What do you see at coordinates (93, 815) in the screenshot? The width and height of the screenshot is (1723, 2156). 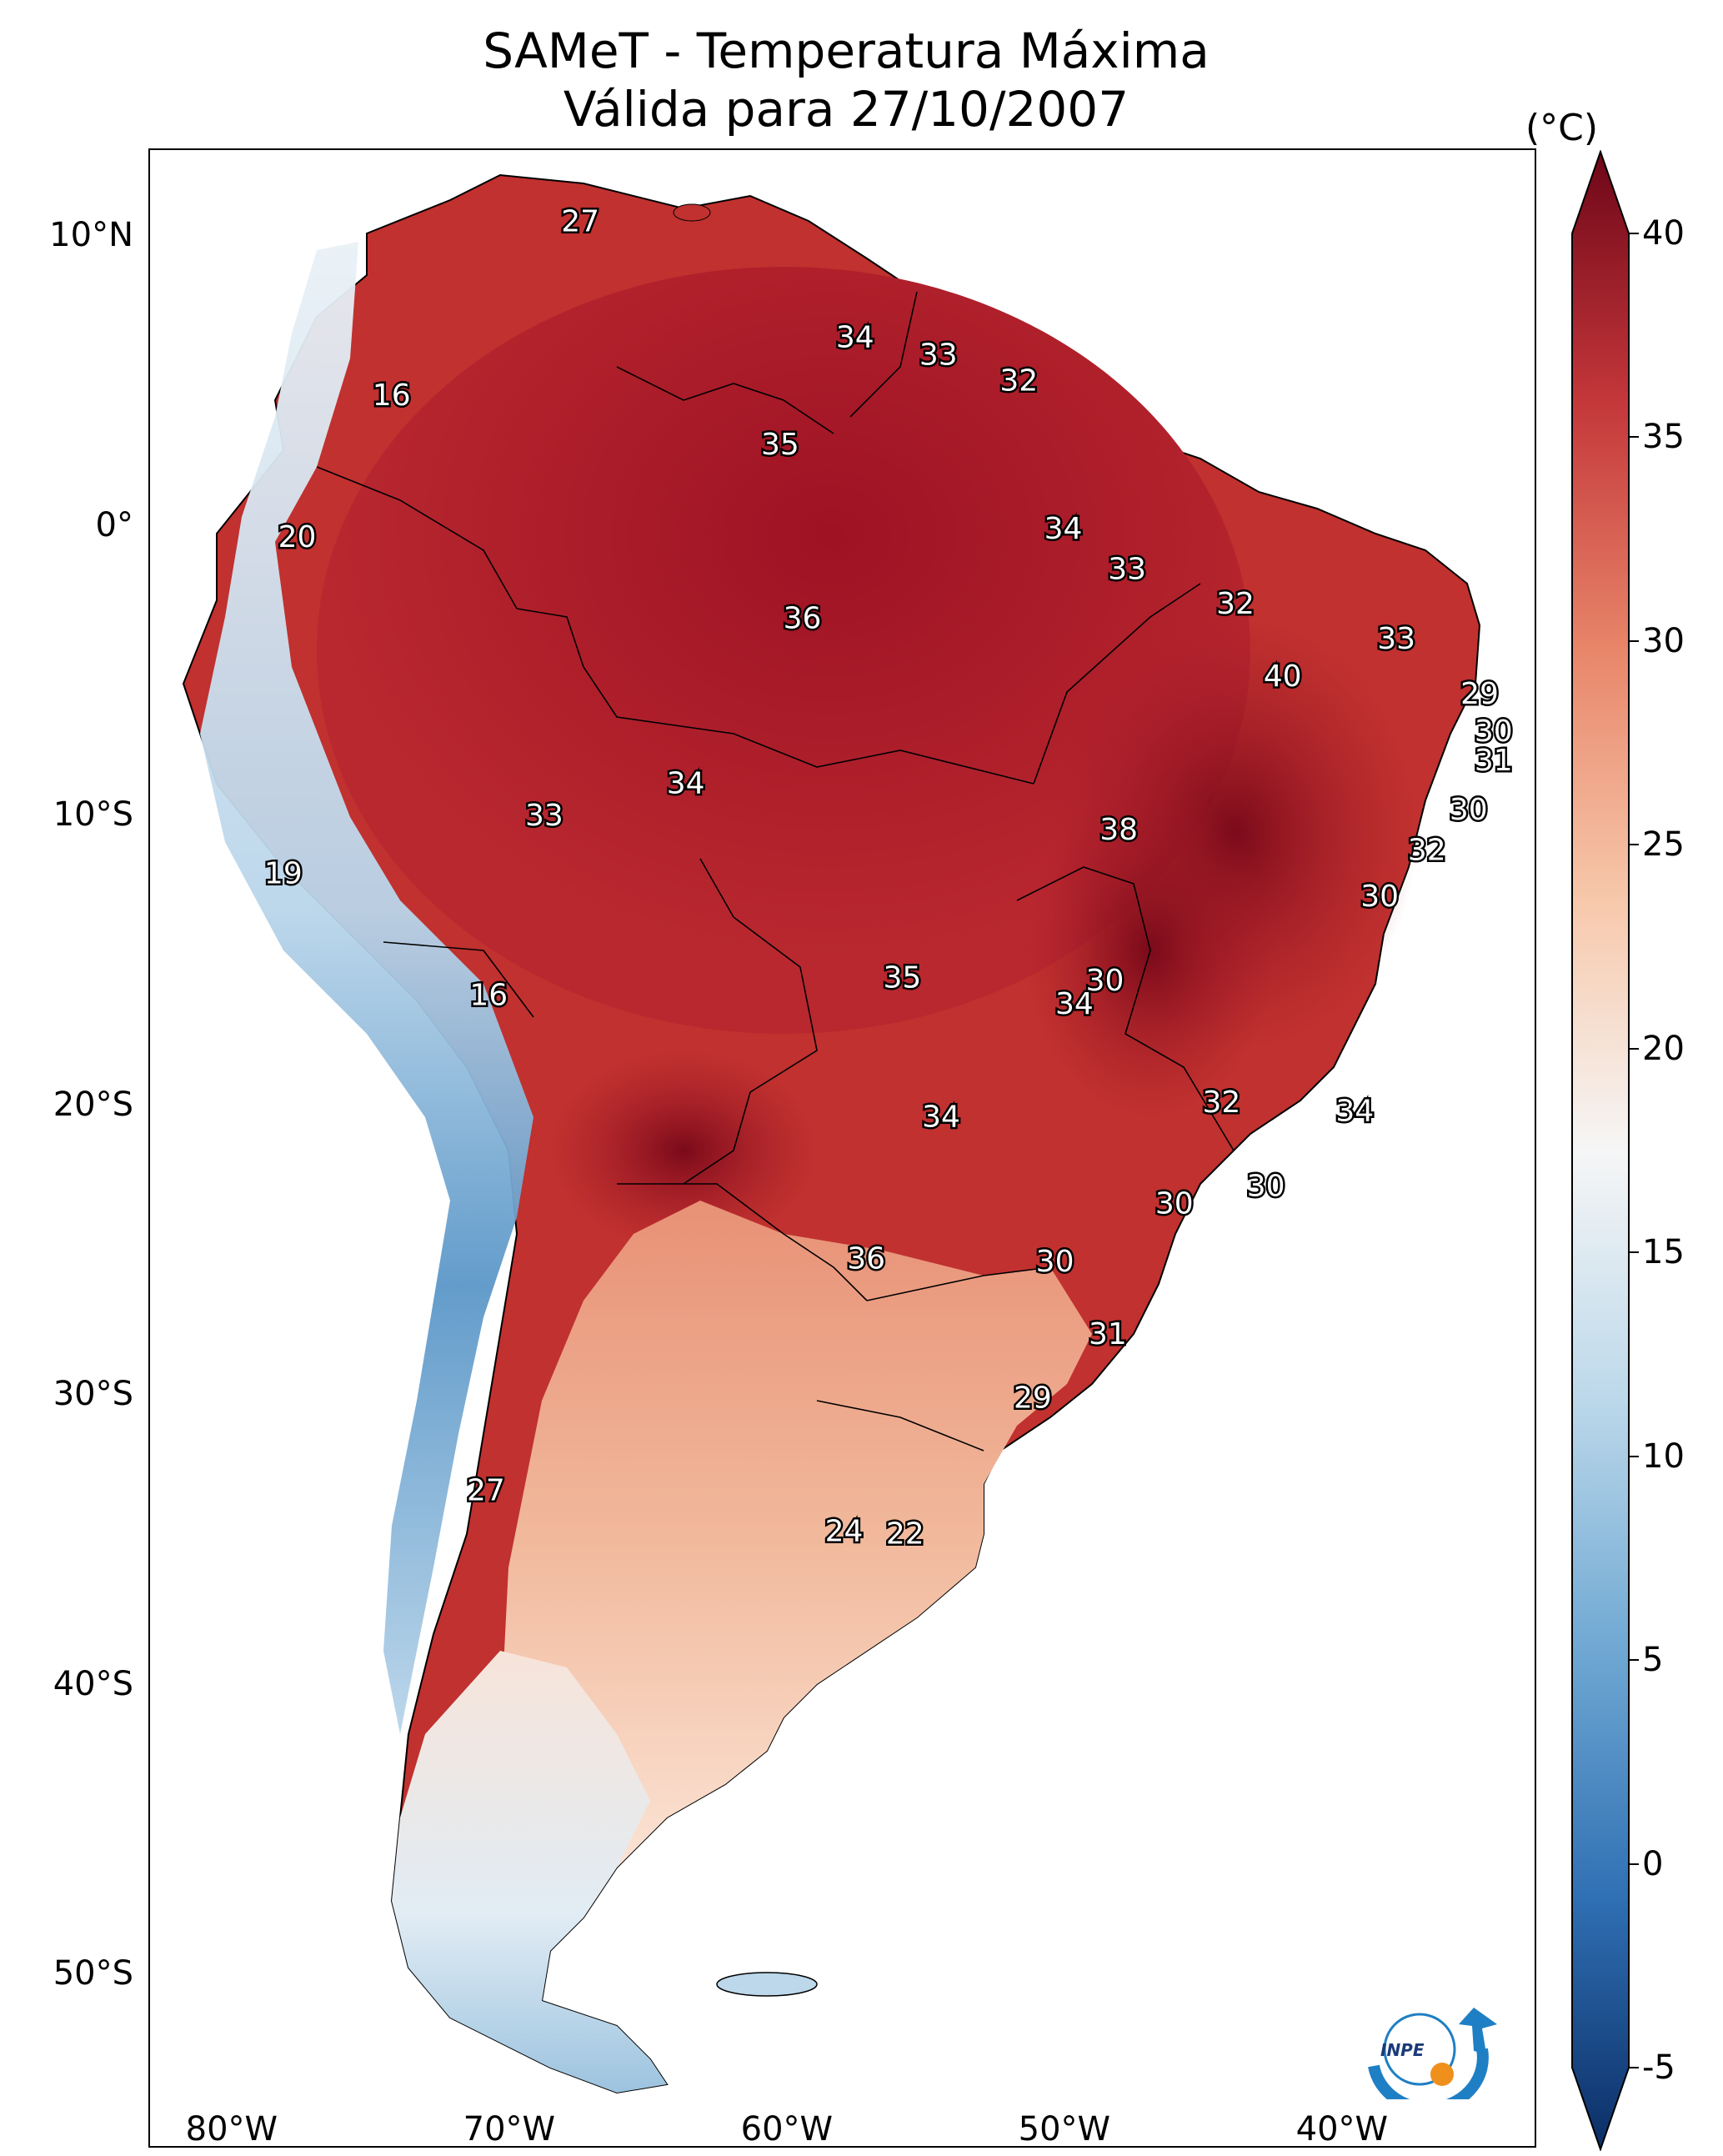 I see `lat-tick-label: 10°S` at bounding box center [93, 815].